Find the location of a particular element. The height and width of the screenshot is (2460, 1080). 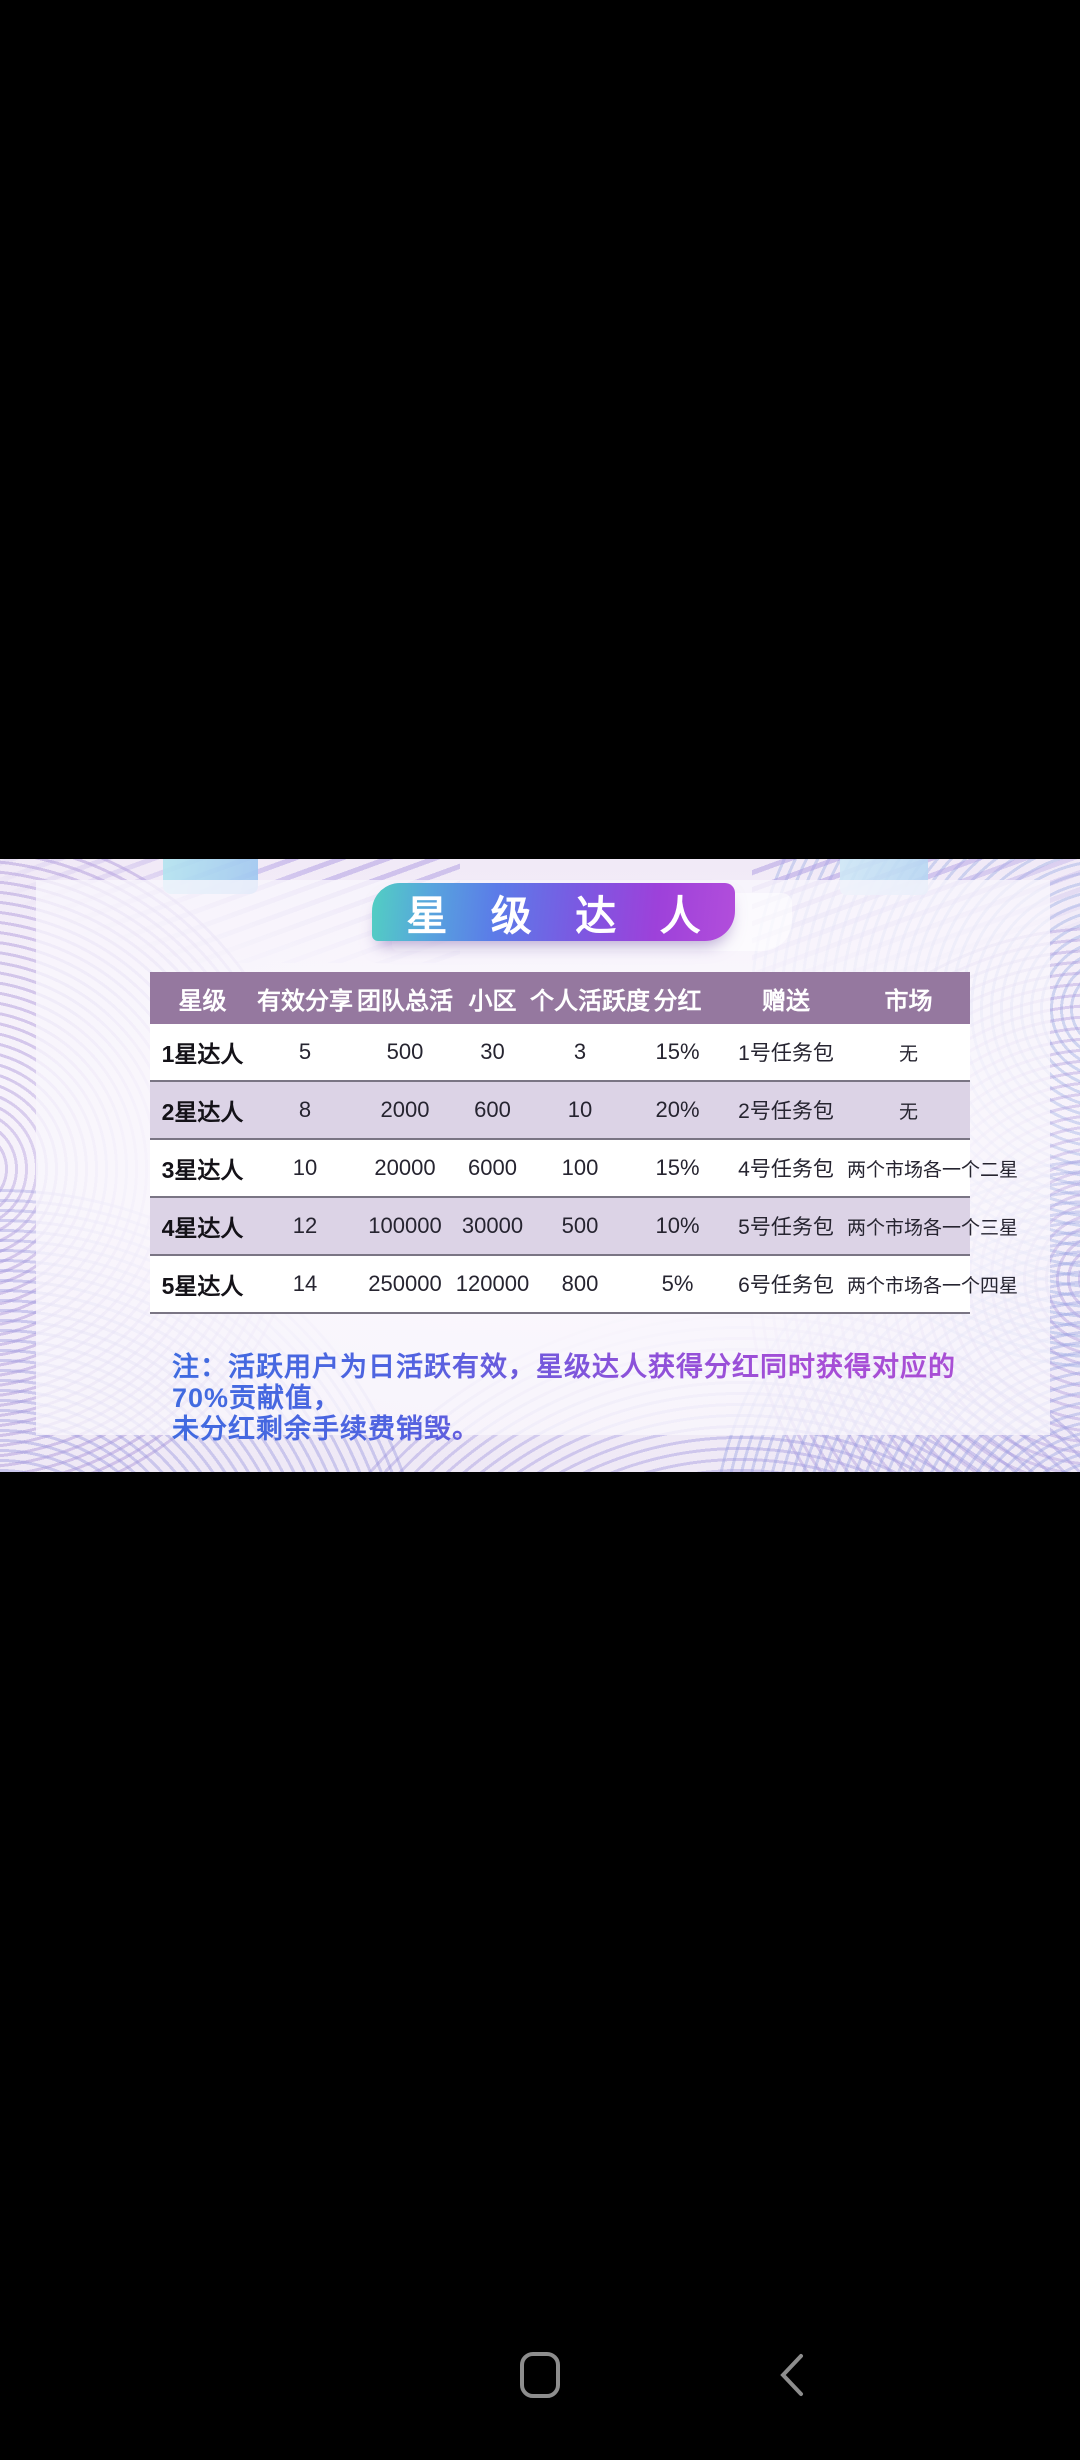

valid-share-cell: 5 is located at coordinates (305, 1051).